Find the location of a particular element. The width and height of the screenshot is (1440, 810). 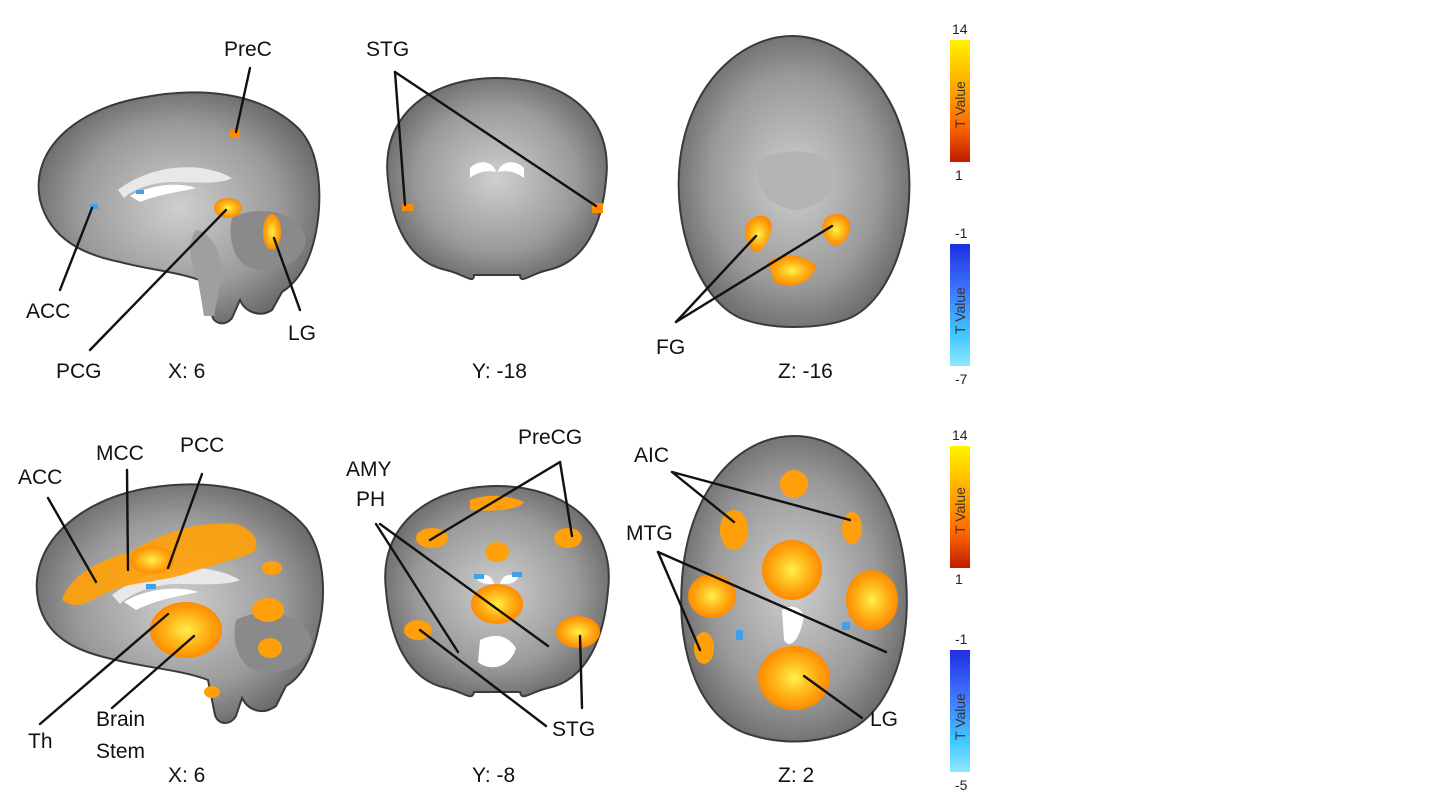

colorbar-min: -5 is located at coordinates (961, 785).